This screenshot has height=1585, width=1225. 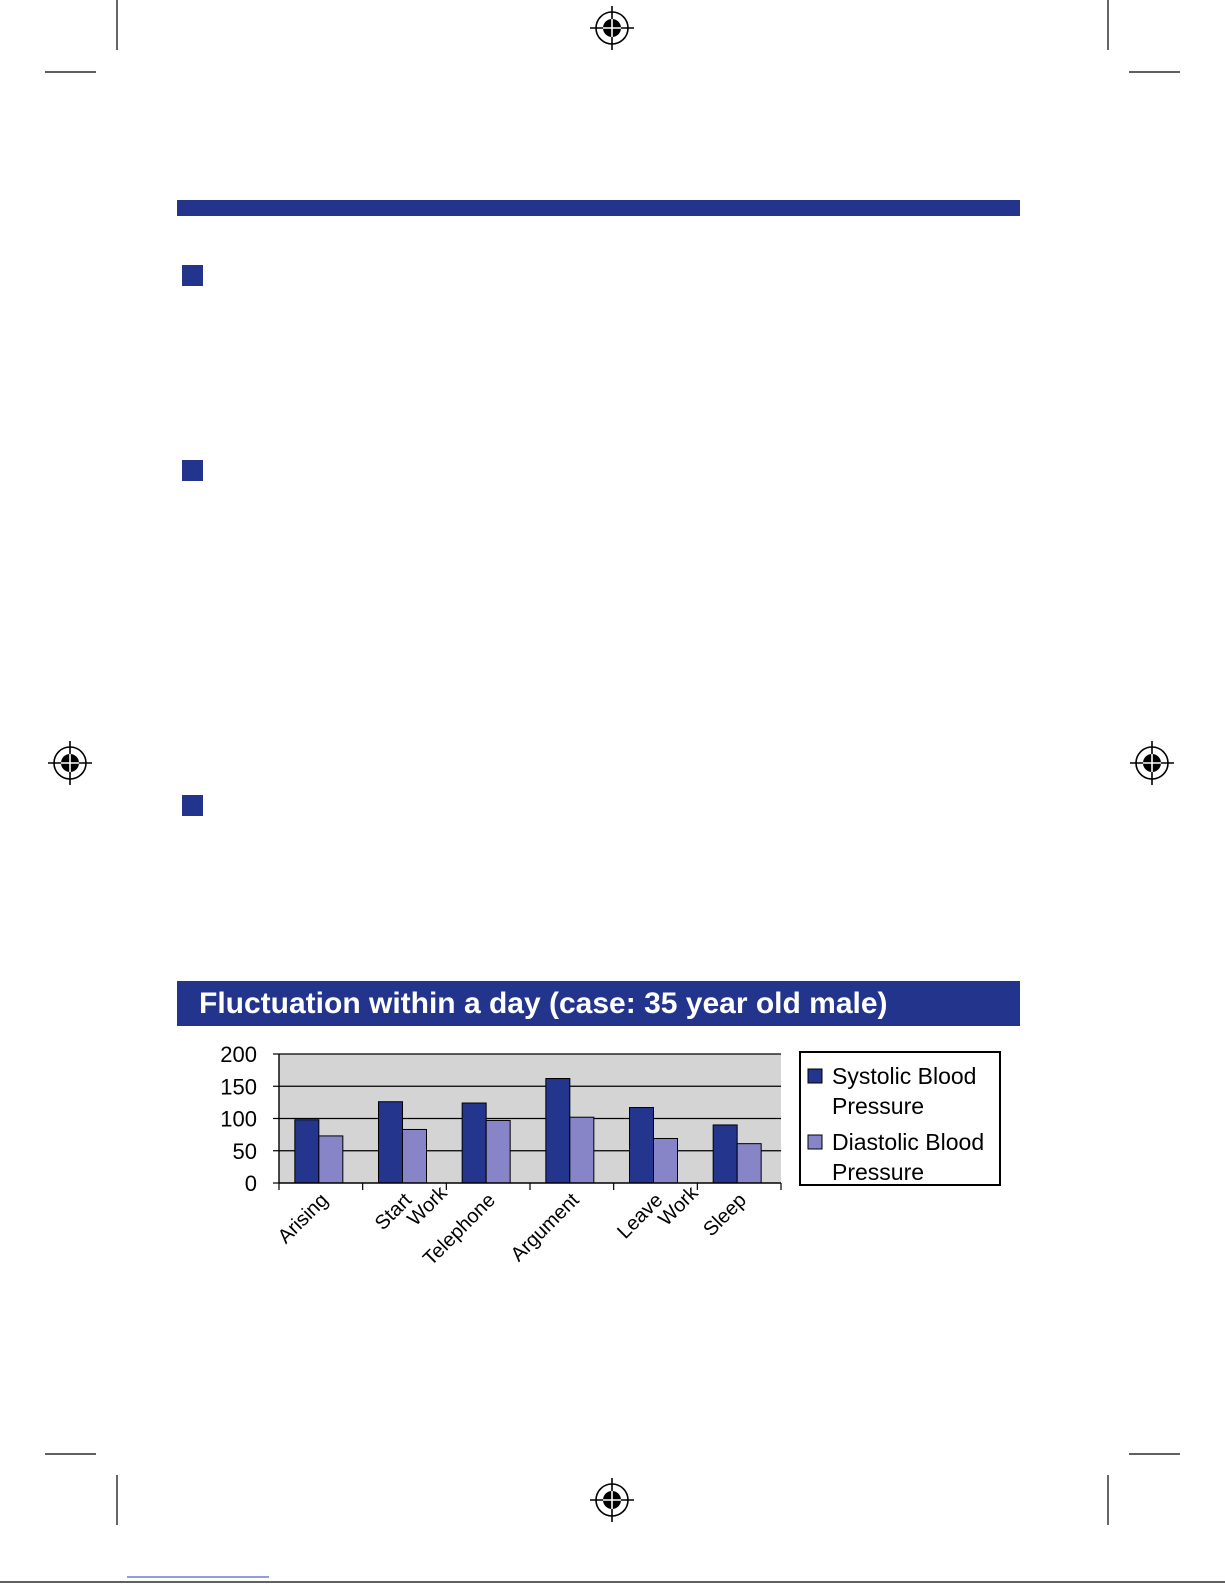 What do you see at coordinates (238, 1086) in the screenshot?
I see `y-tick-label: 150` at bounding box center [238, 1086].